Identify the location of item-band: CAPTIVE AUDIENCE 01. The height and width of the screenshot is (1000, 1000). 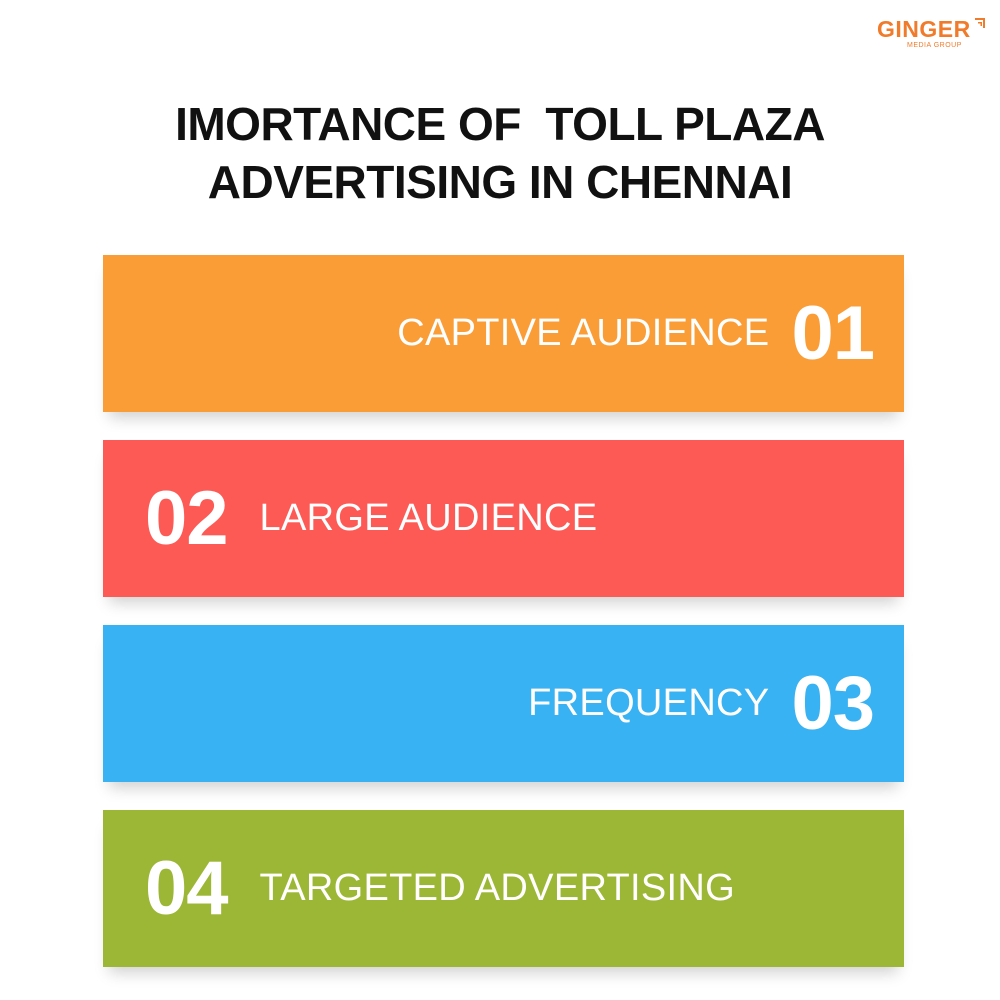
(503, 333).